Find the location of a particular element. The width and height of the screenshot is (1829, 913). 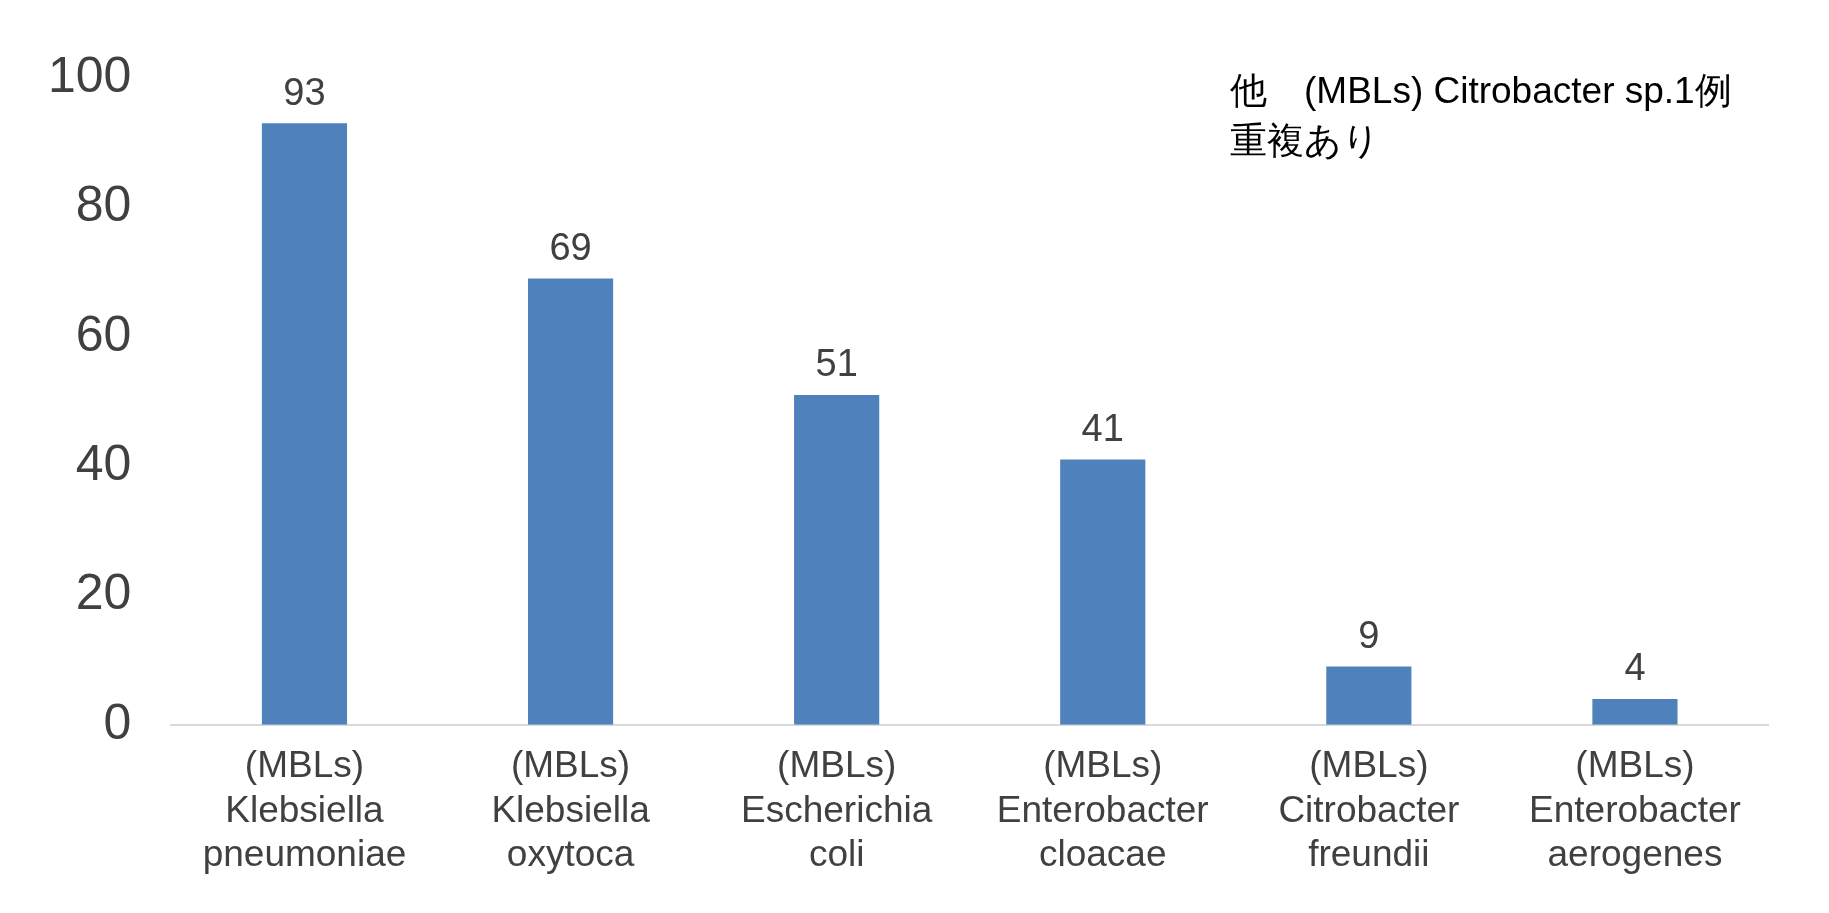

data-label: 51 is located at coordinates (836, 363).